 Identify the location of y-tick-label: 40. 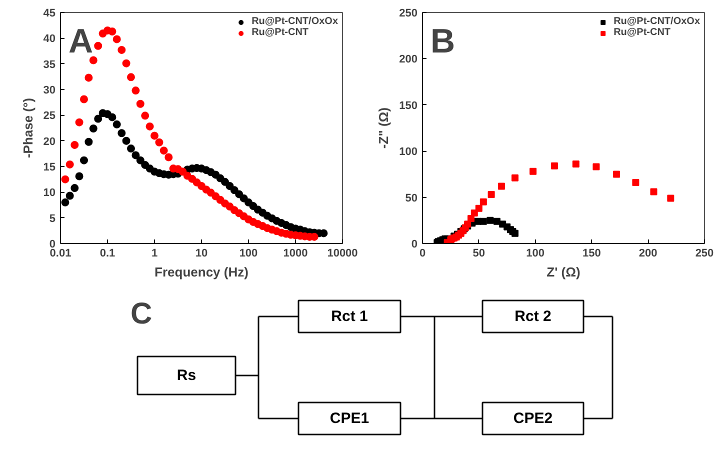
(49, 39).